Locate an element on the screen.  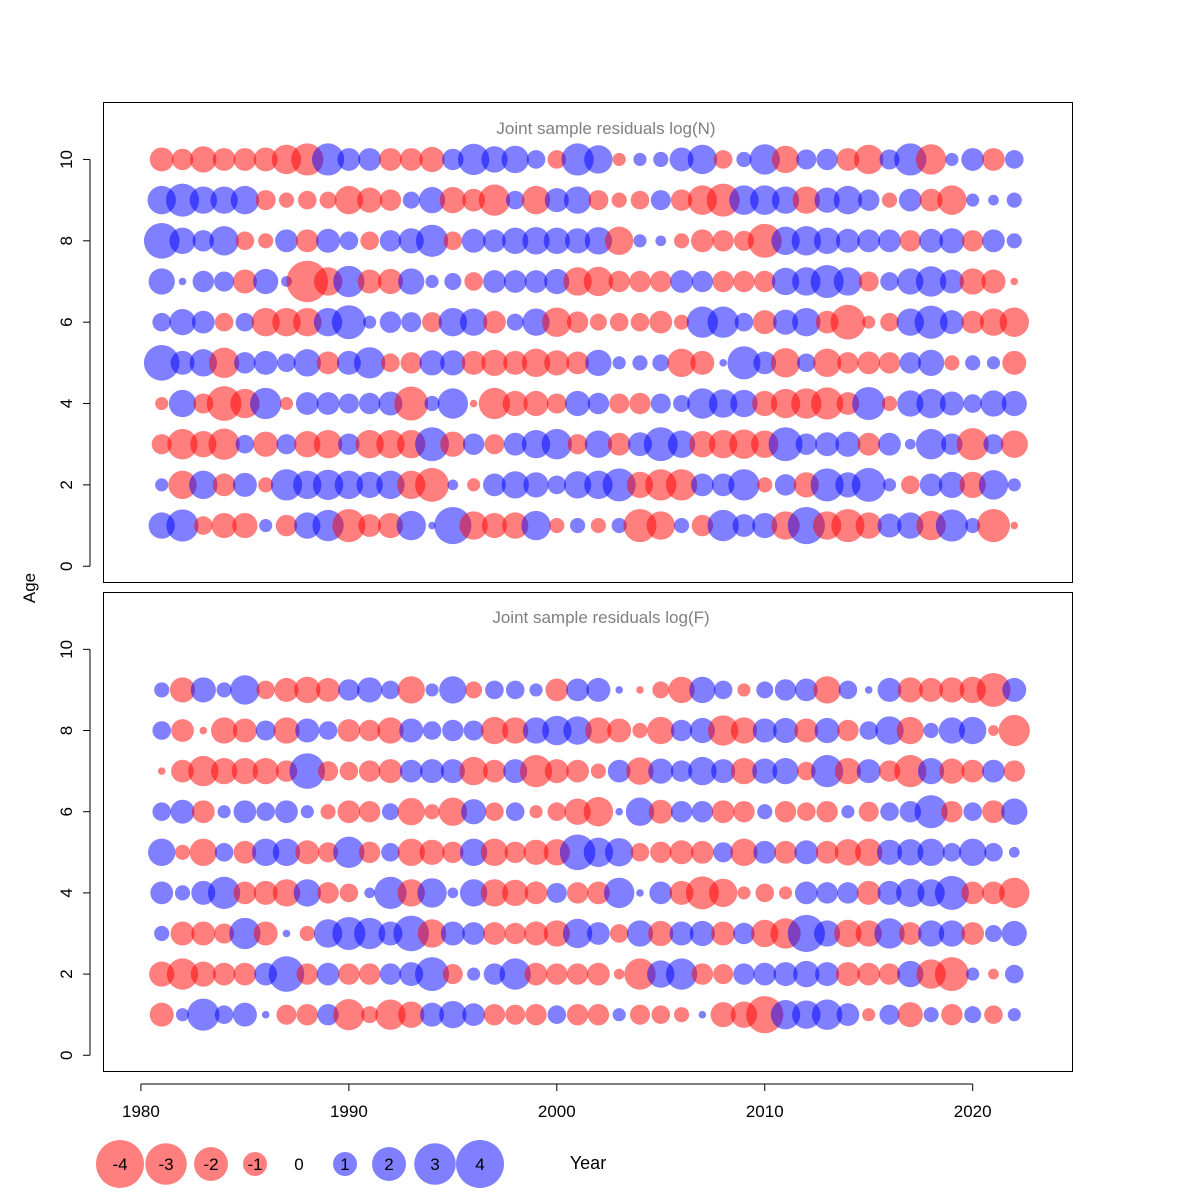
legend-label: 4 is located at coordinates (479, 1164).